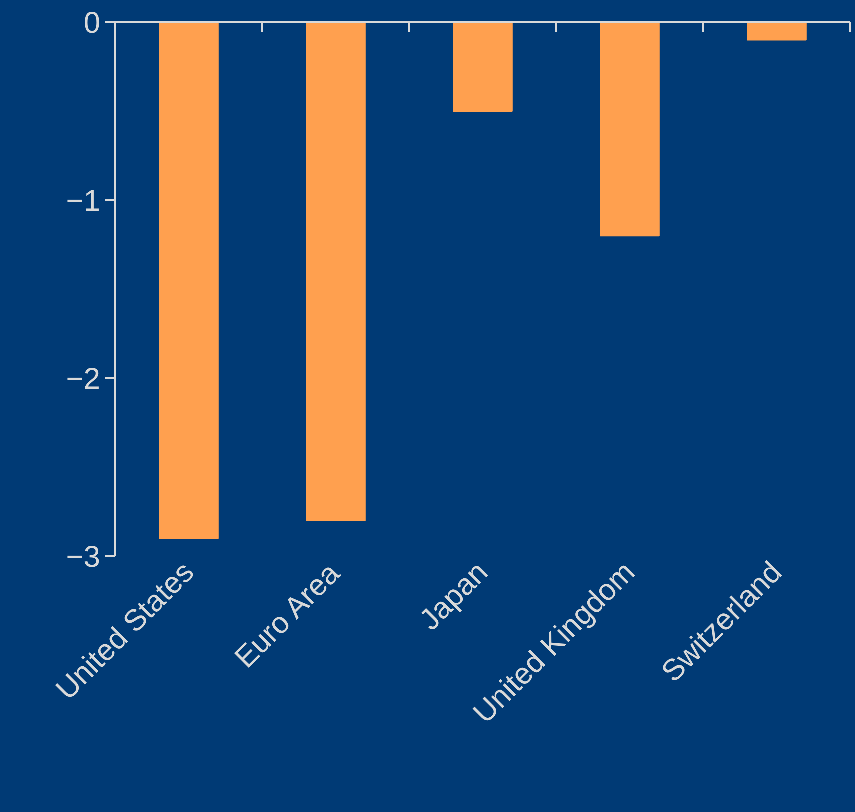 The image size is (855, 812). What do you see at coordinates (83, 379) in the screenshot?
I see `y-tick-label: −2` at bounding box center [83, 379].